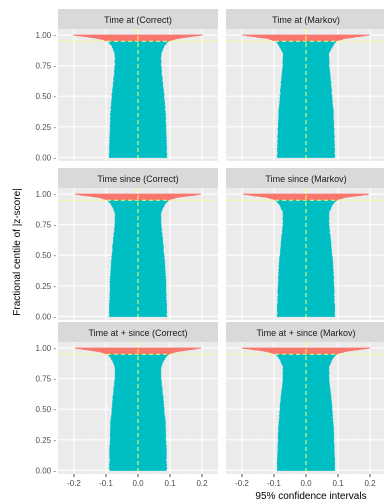 The image size is (384, 504). What do you see at coordinates (305, 85) in the screenshot?
I see `facet-panel: Time at (Markov)` at bounding box center [305, 85].